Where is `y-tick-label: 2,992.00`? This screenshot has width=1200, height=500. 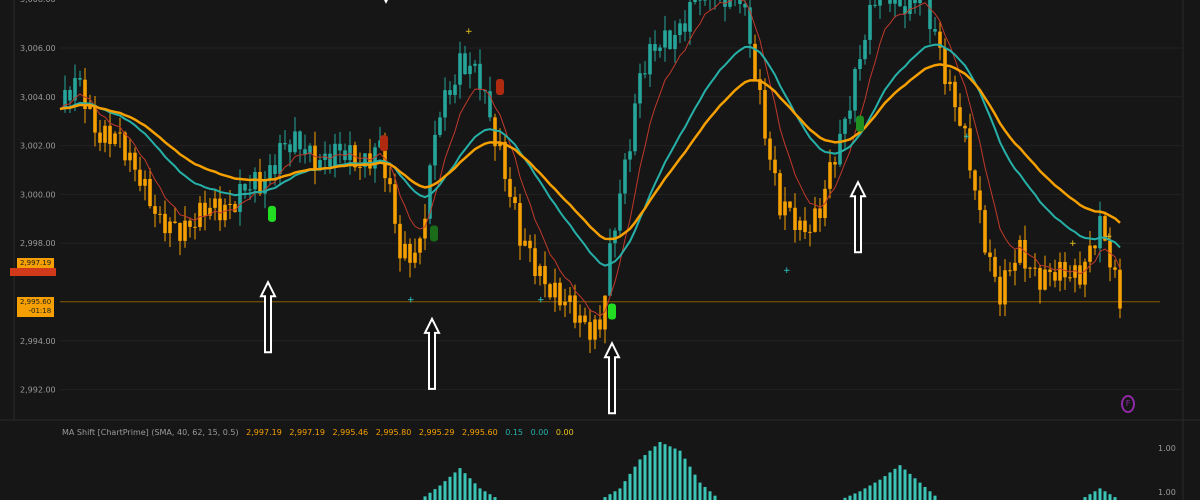 y-tick-label: 2,992.00 is located at coordinates (38, 390).